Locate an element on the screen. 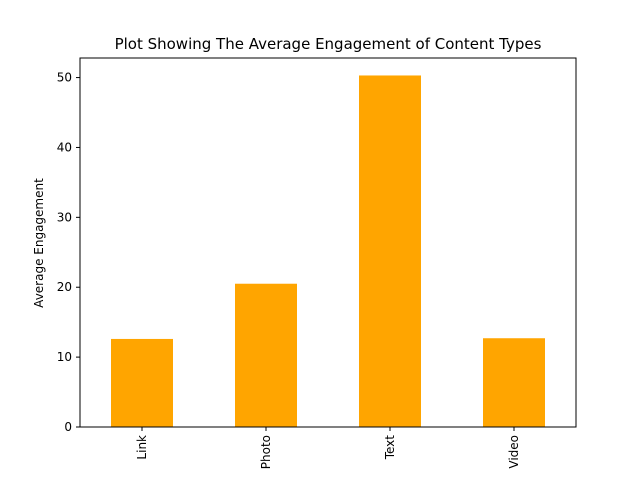  y-tick-label: 20 is located at coordinates (64, 287).